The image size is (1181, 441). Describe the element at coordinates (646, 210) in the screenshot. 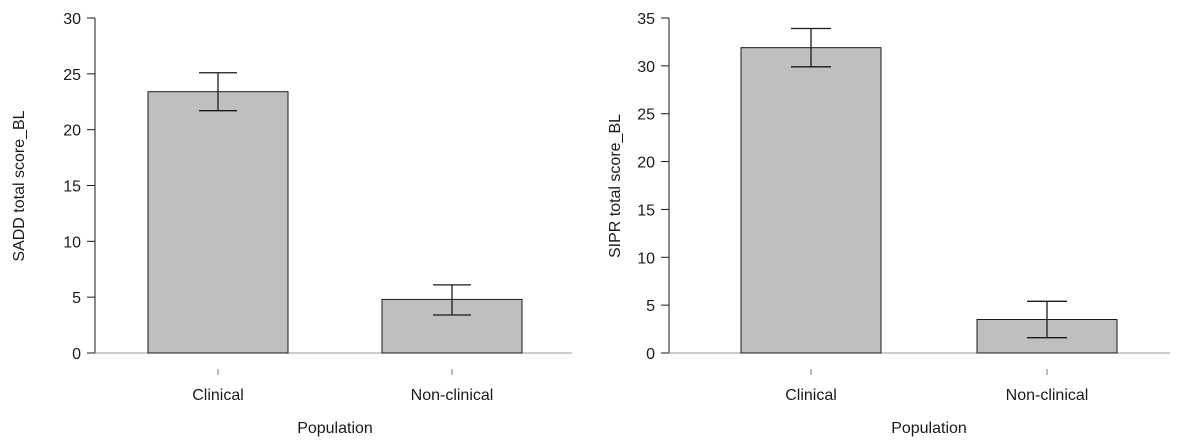

I see `sipr-y-tick-label: 15` at that location.